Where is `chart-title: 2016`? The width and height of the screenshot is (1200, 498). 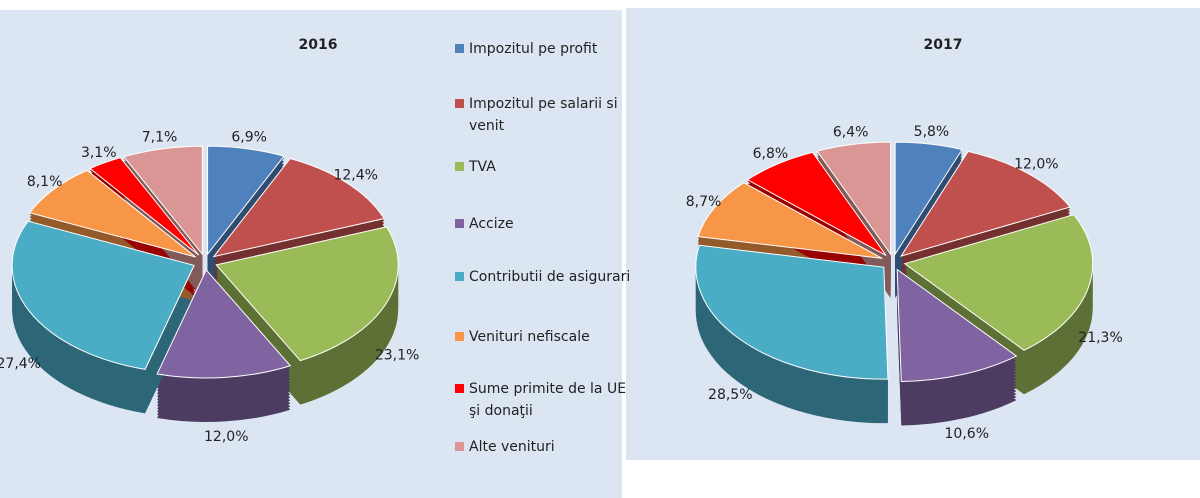 chart-title: 2016 is located at coordinates (318, 45).